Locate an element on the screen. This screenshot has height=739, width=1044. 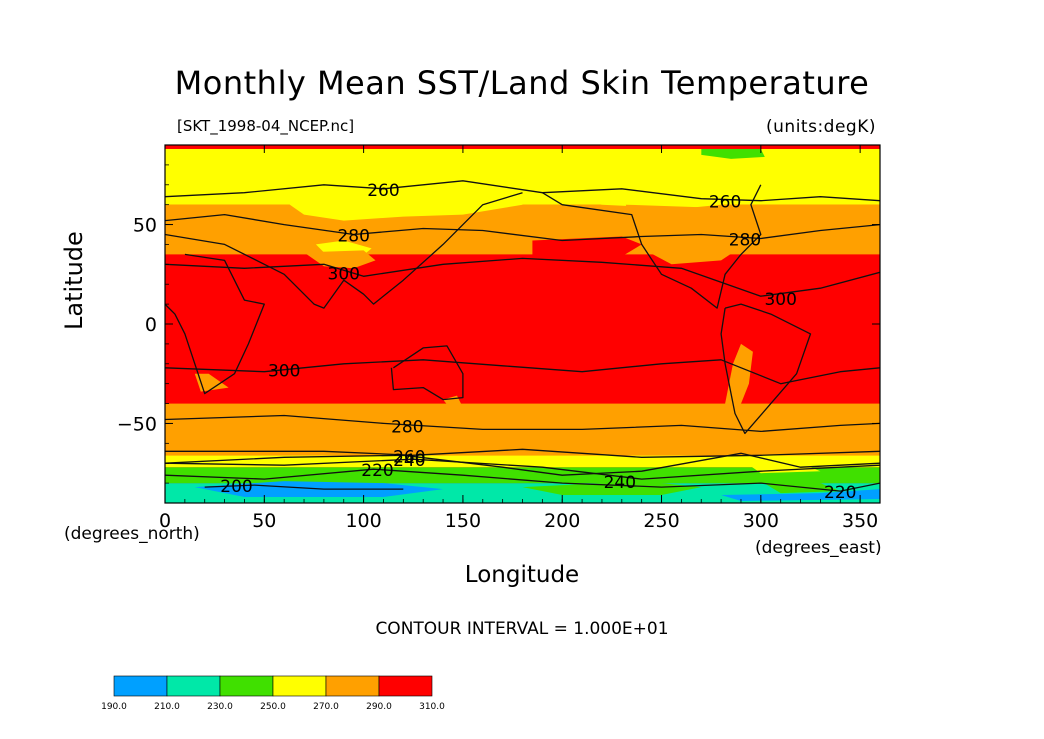
y-tick-label--50: −50 is located at coordinates (137, 424).